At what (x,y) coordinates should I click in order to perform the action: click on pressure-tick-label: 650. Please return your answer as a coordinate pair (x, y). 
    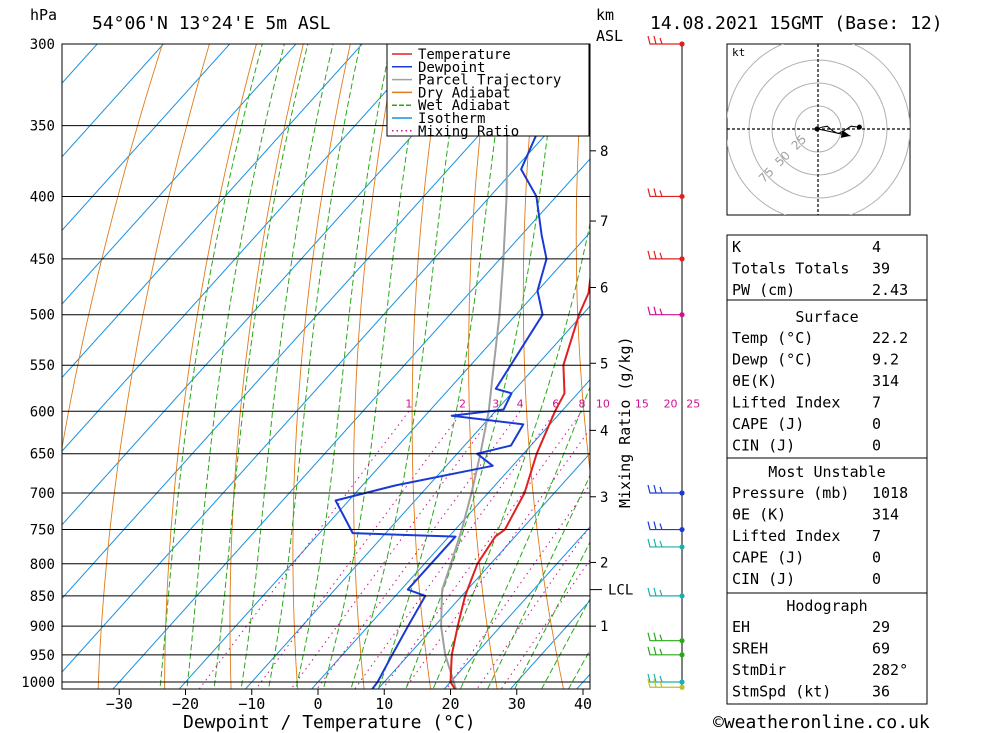
    Looking at the image, I should click on (42, 455).